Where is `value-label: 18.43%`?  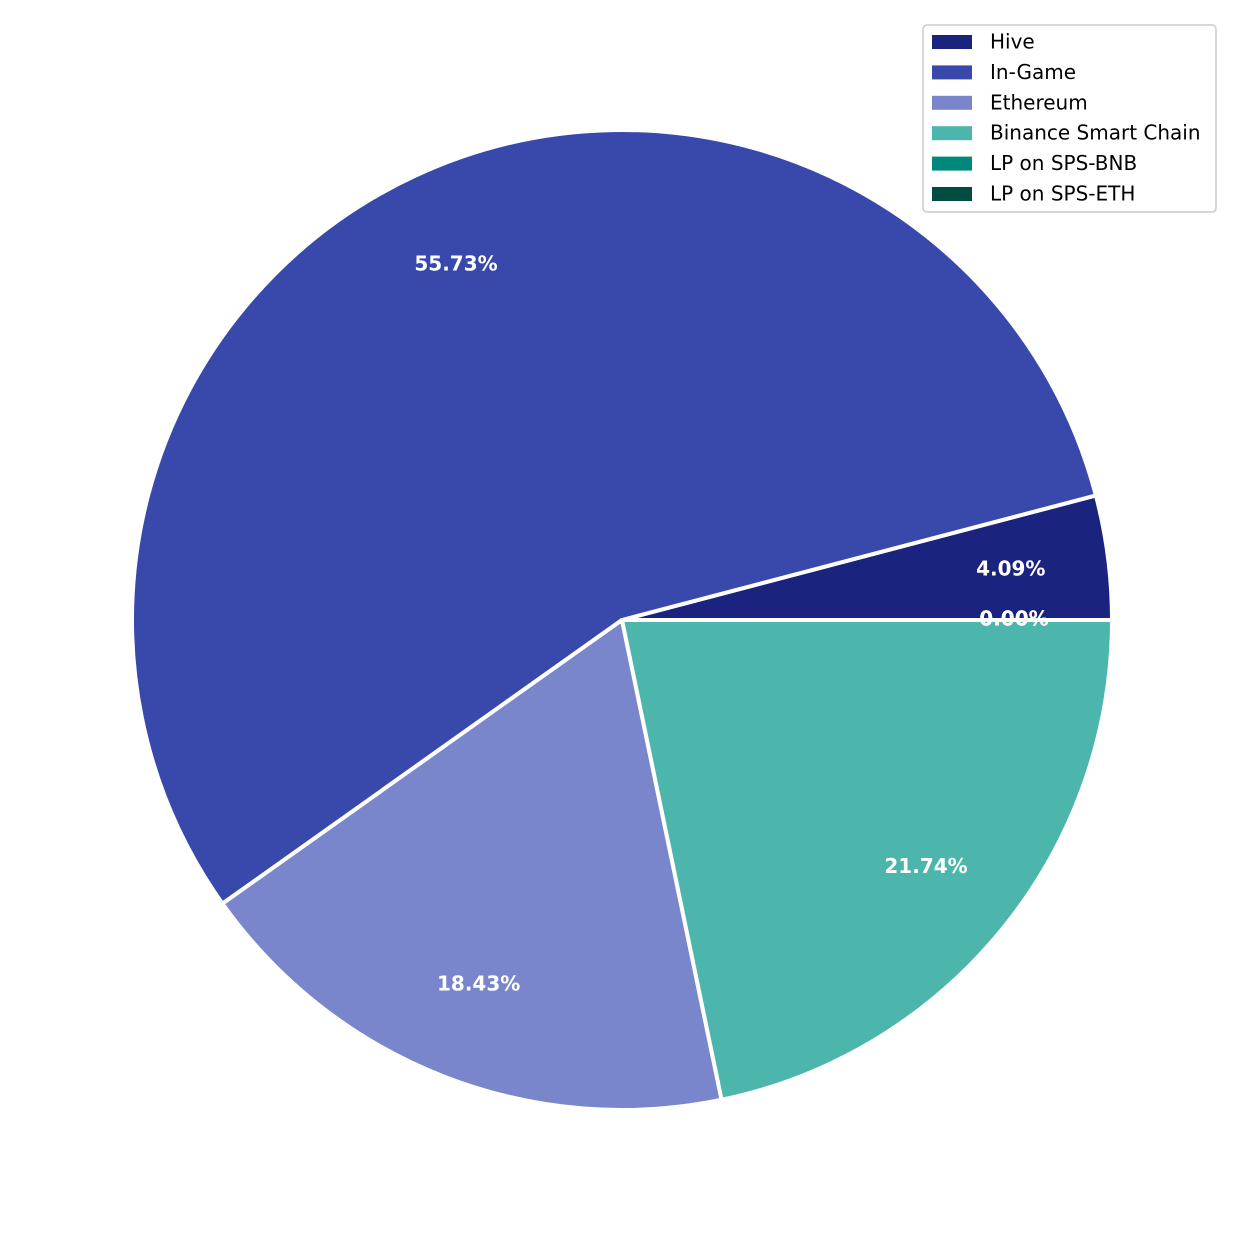
value-label: 18.43% is located at coordinates (478, 983).